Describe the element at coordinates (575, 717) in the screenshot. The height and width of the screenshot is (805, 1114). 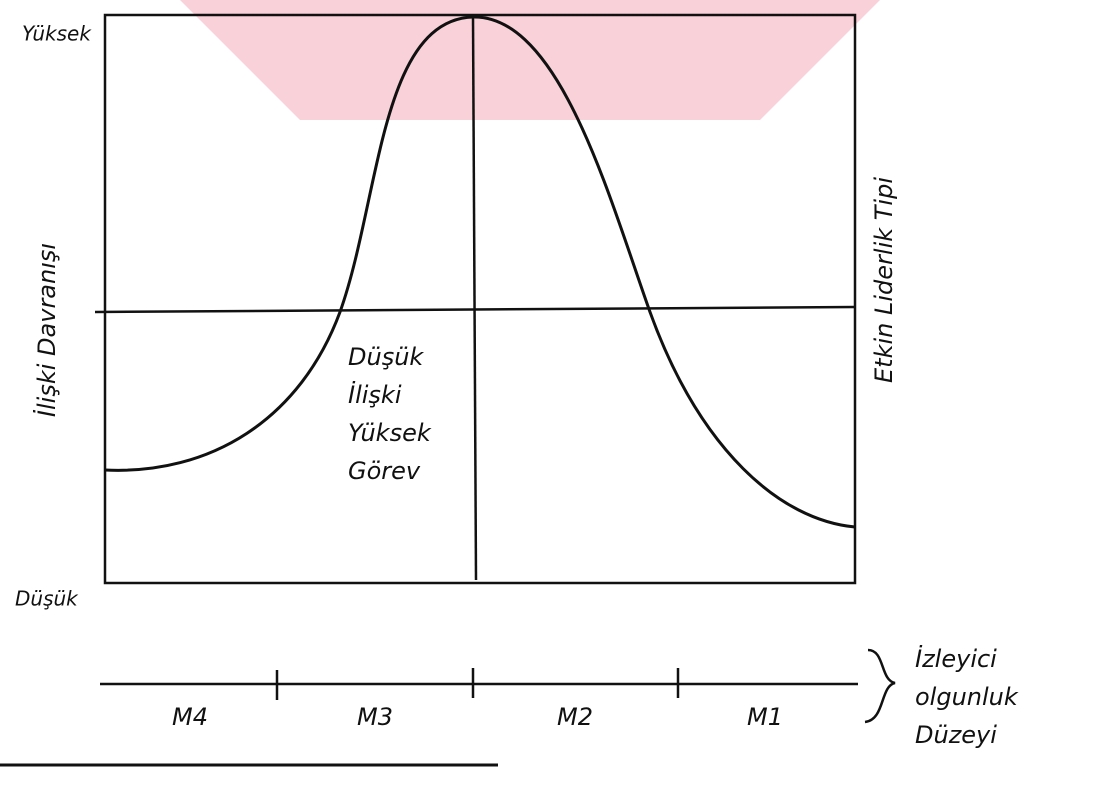
I see `maturity-level: M2` at that location.